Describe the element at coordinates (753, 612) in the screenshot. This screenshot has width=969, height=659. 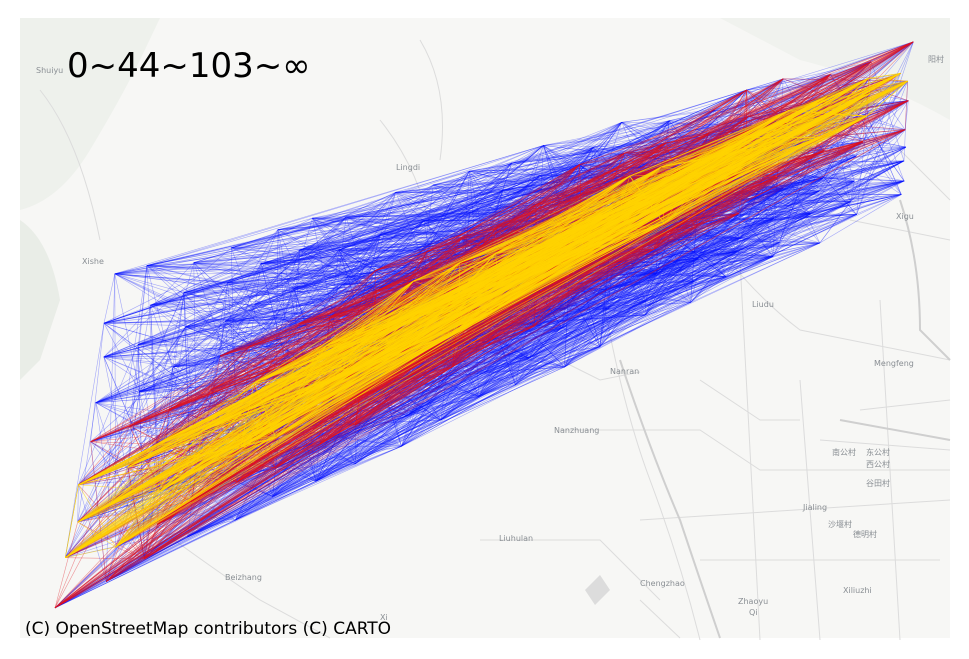
I see `place-label-qi: Qi` at that location.